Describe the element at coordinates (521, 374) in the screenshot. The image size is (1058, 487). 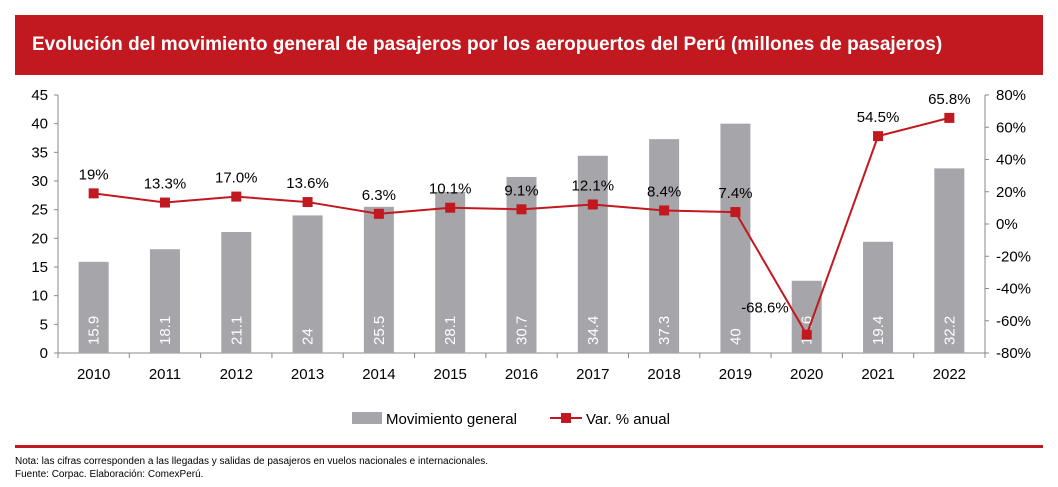
I see `x-tick-label: 2016` at that location.